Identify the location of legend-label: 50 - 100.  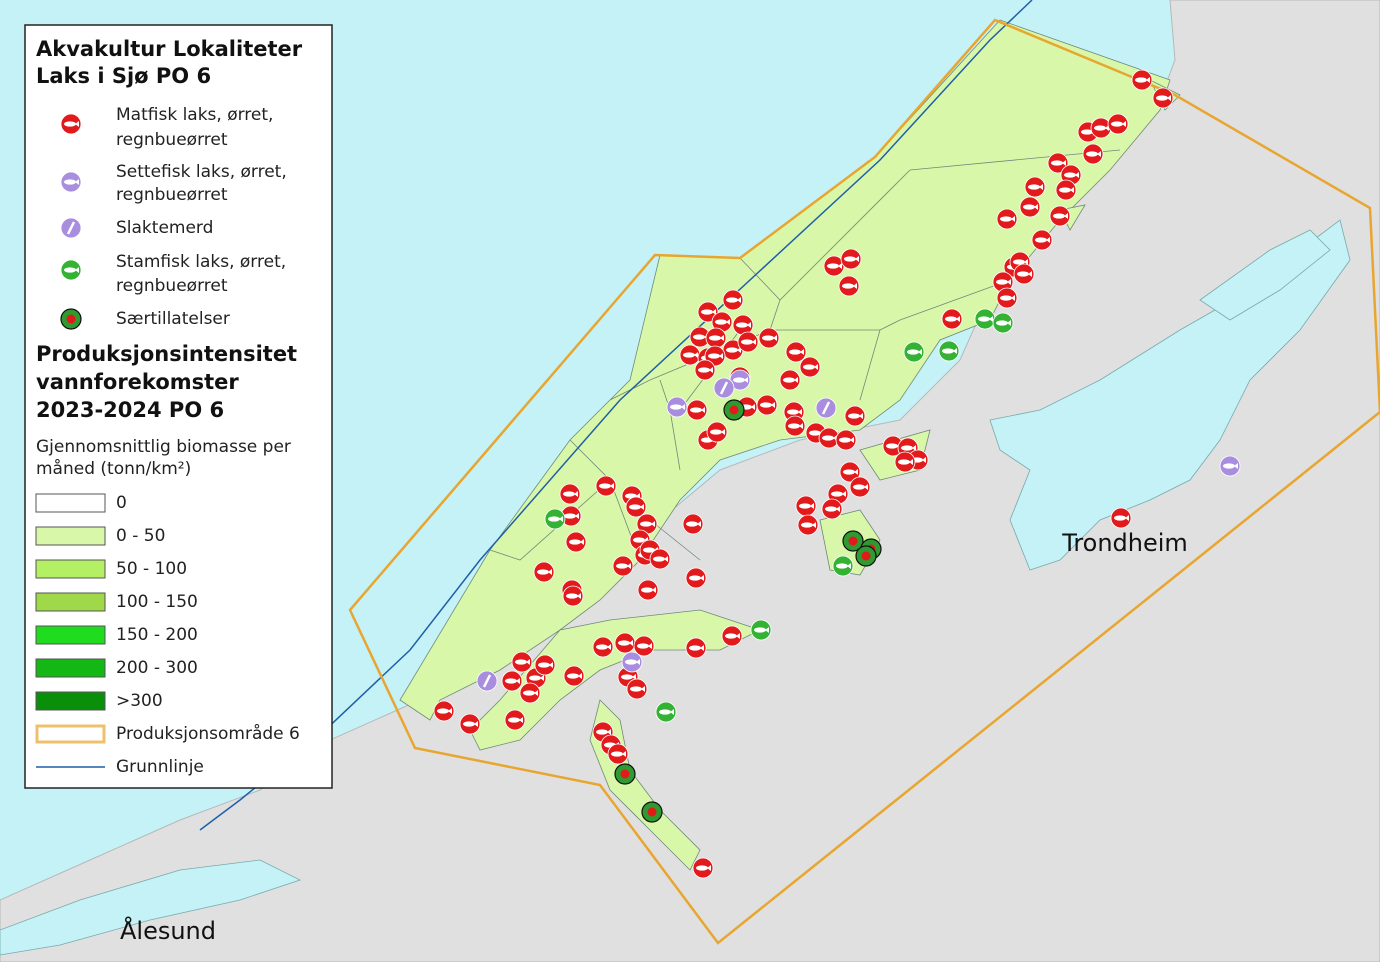
(151, 569).